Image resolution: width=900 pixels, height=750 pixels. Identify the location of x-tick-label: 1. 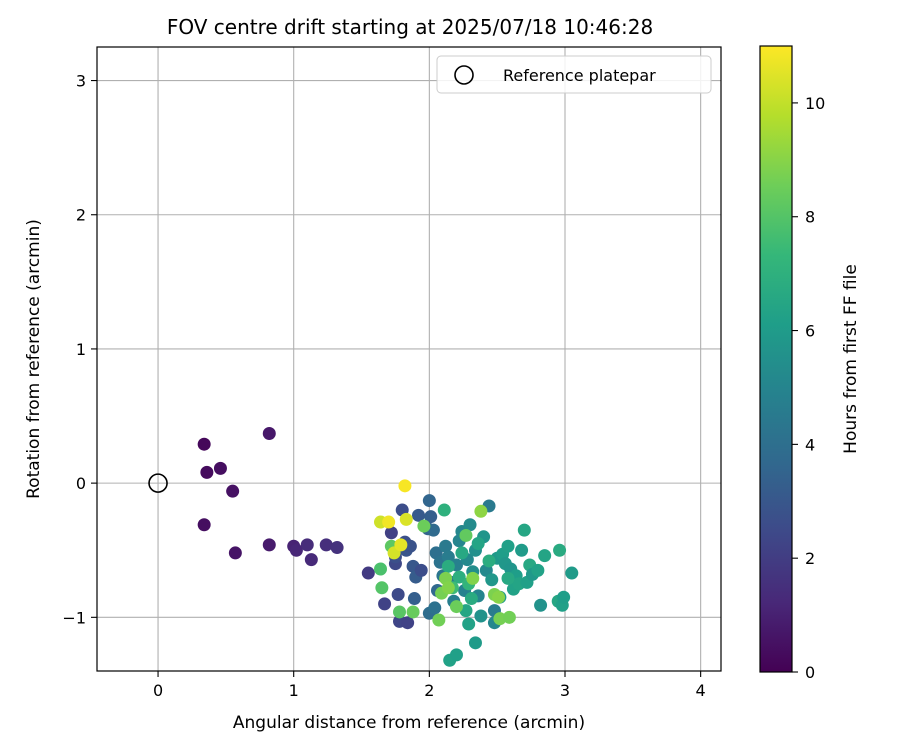
(294, 690).